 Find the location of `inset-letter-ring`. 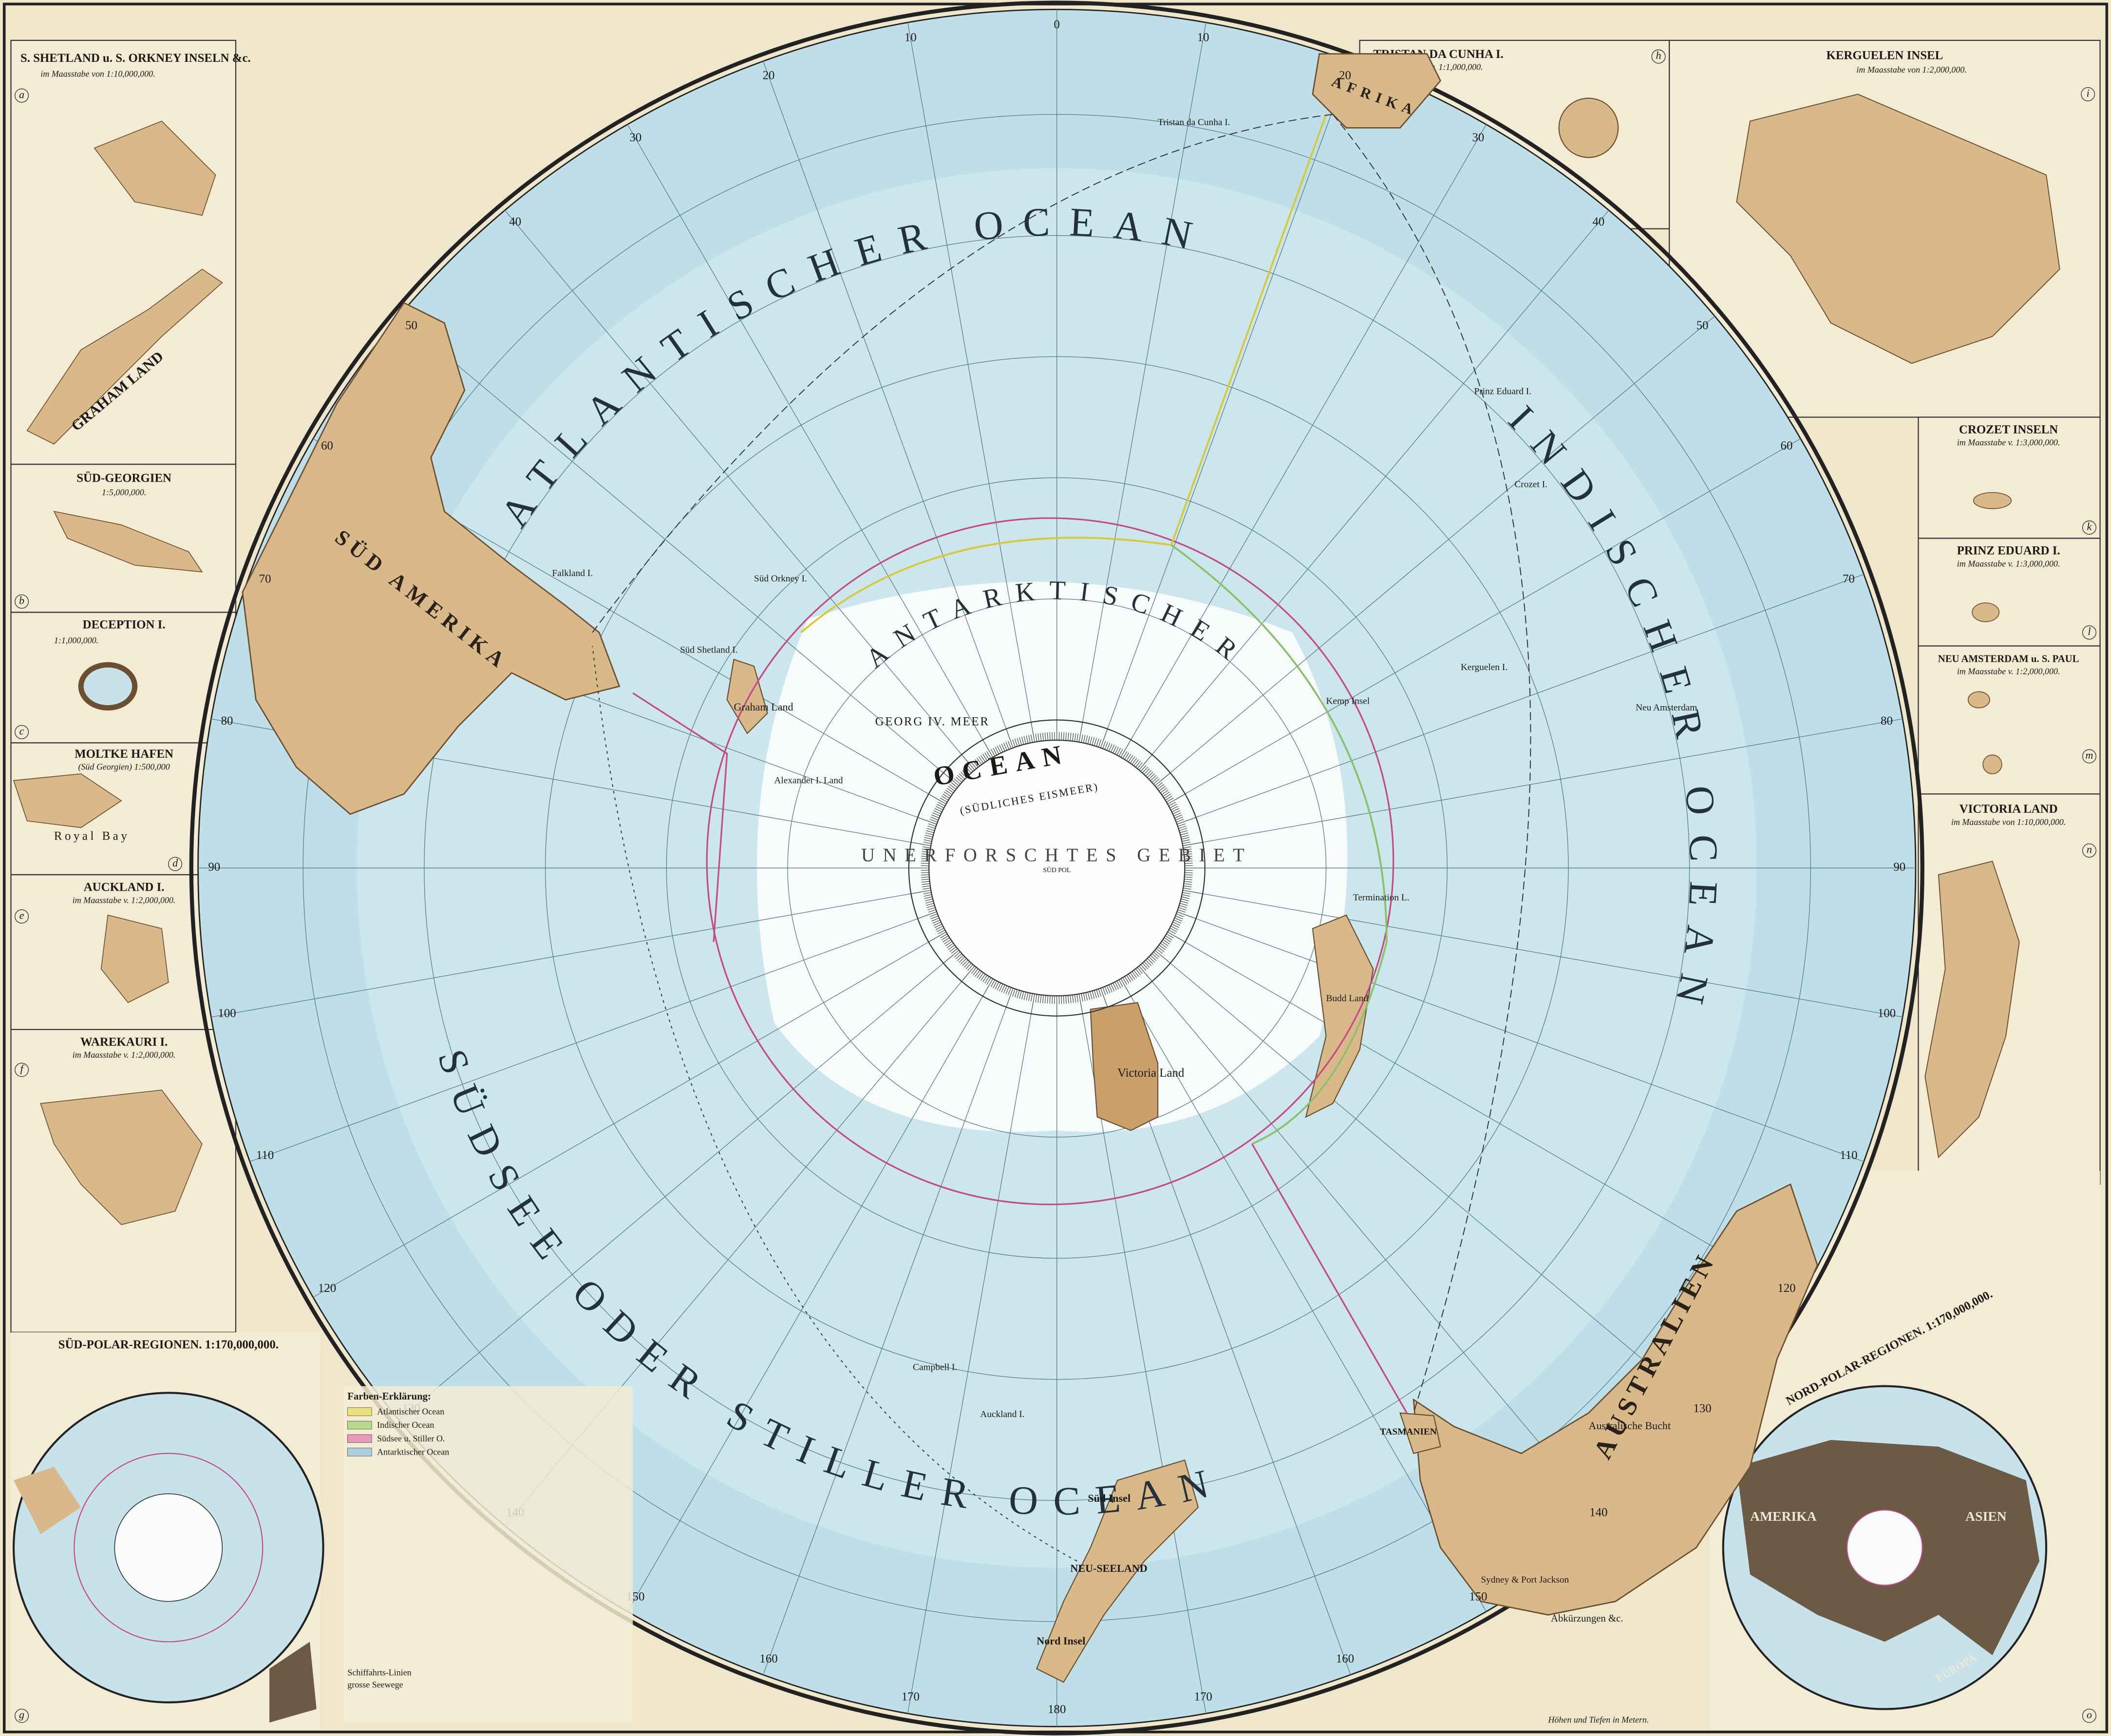

inset-letter-ring is located at coordinates (2089, 850).